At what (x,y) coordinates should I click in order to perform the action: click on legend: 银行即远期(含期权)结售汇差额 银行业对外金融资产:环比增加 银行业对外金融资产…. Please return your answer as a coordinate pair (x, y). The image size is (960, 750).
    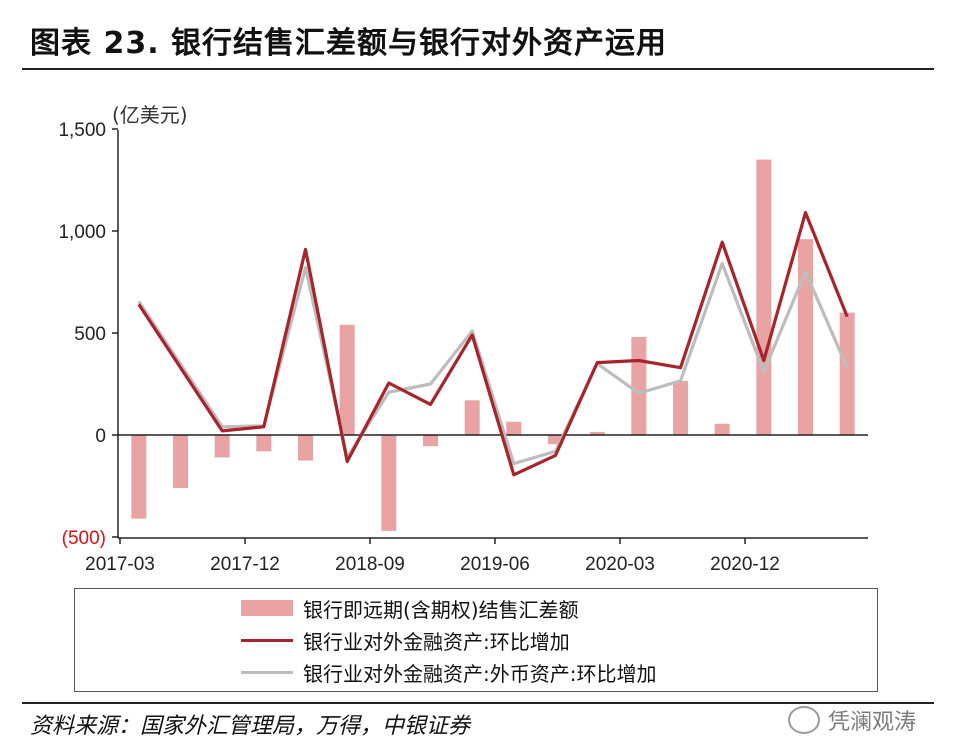
    Looking at the image, I should click on (476, 640).